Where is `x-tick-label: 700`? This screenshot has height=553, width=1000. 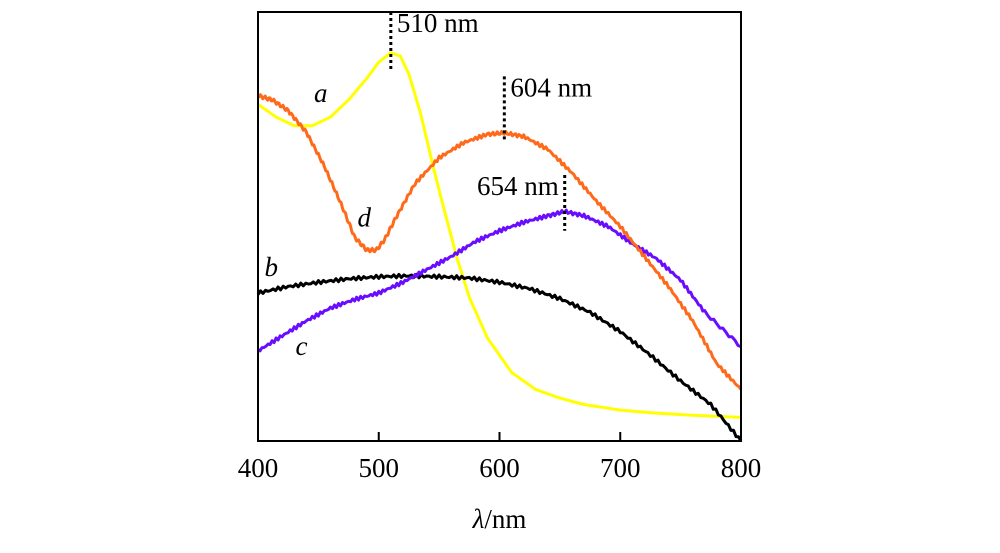
x-tick-label: 700 is located at coordinates (620, 468).